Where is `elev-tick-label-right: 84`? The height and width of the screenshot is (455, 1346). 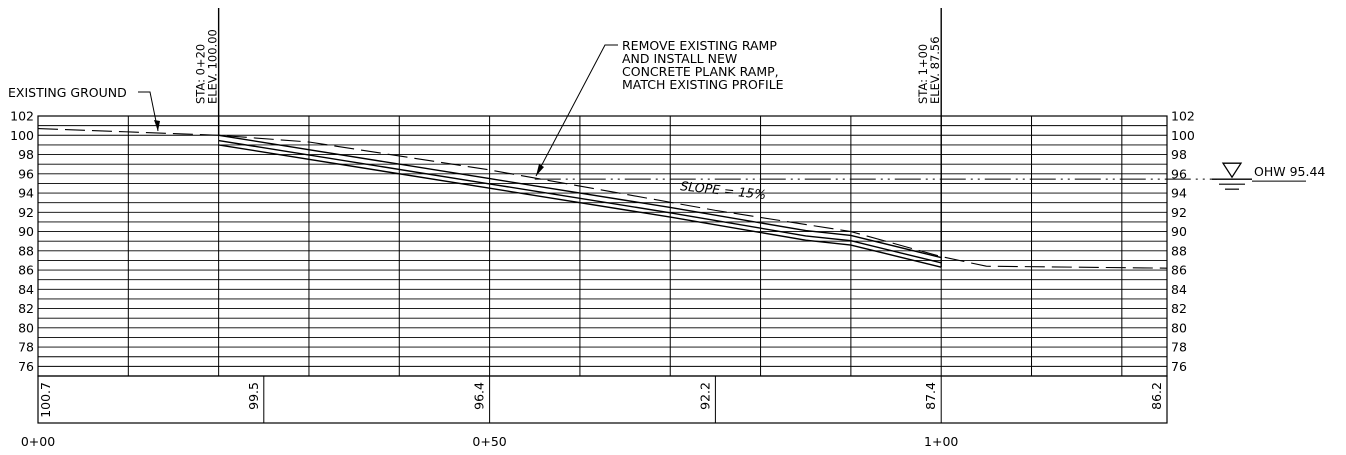 elev-tick-label-right: 84 is located at coordinates (1179, 289).